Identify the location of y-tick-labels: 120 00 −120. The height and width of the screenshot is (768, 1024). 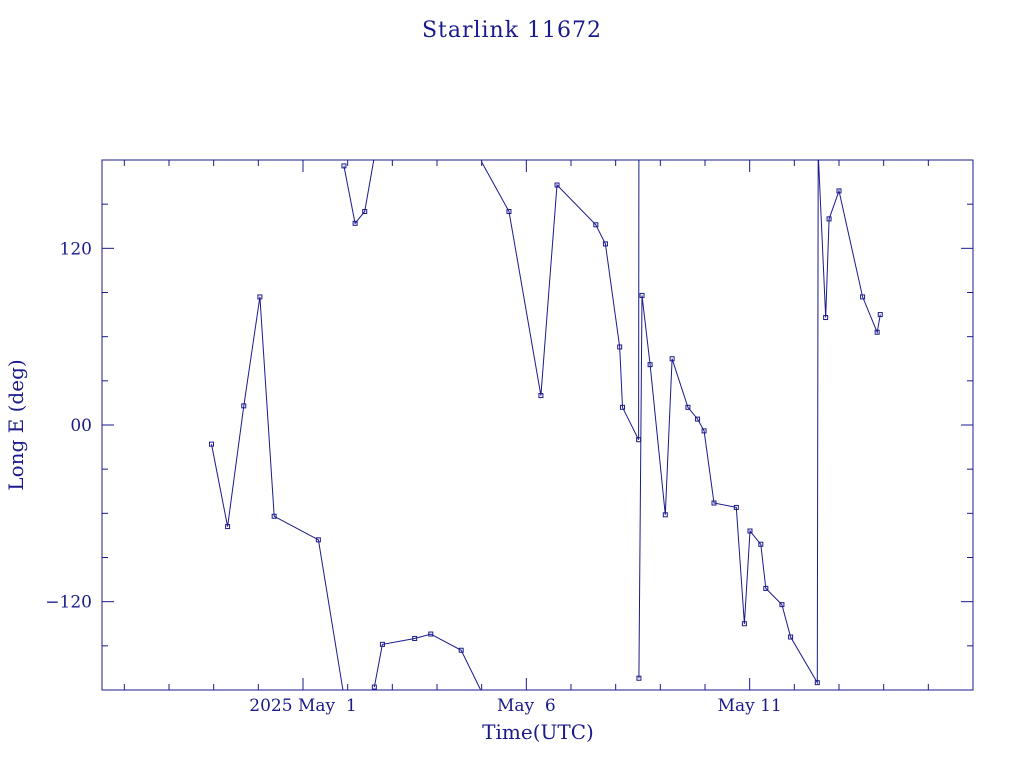
(68, 425).